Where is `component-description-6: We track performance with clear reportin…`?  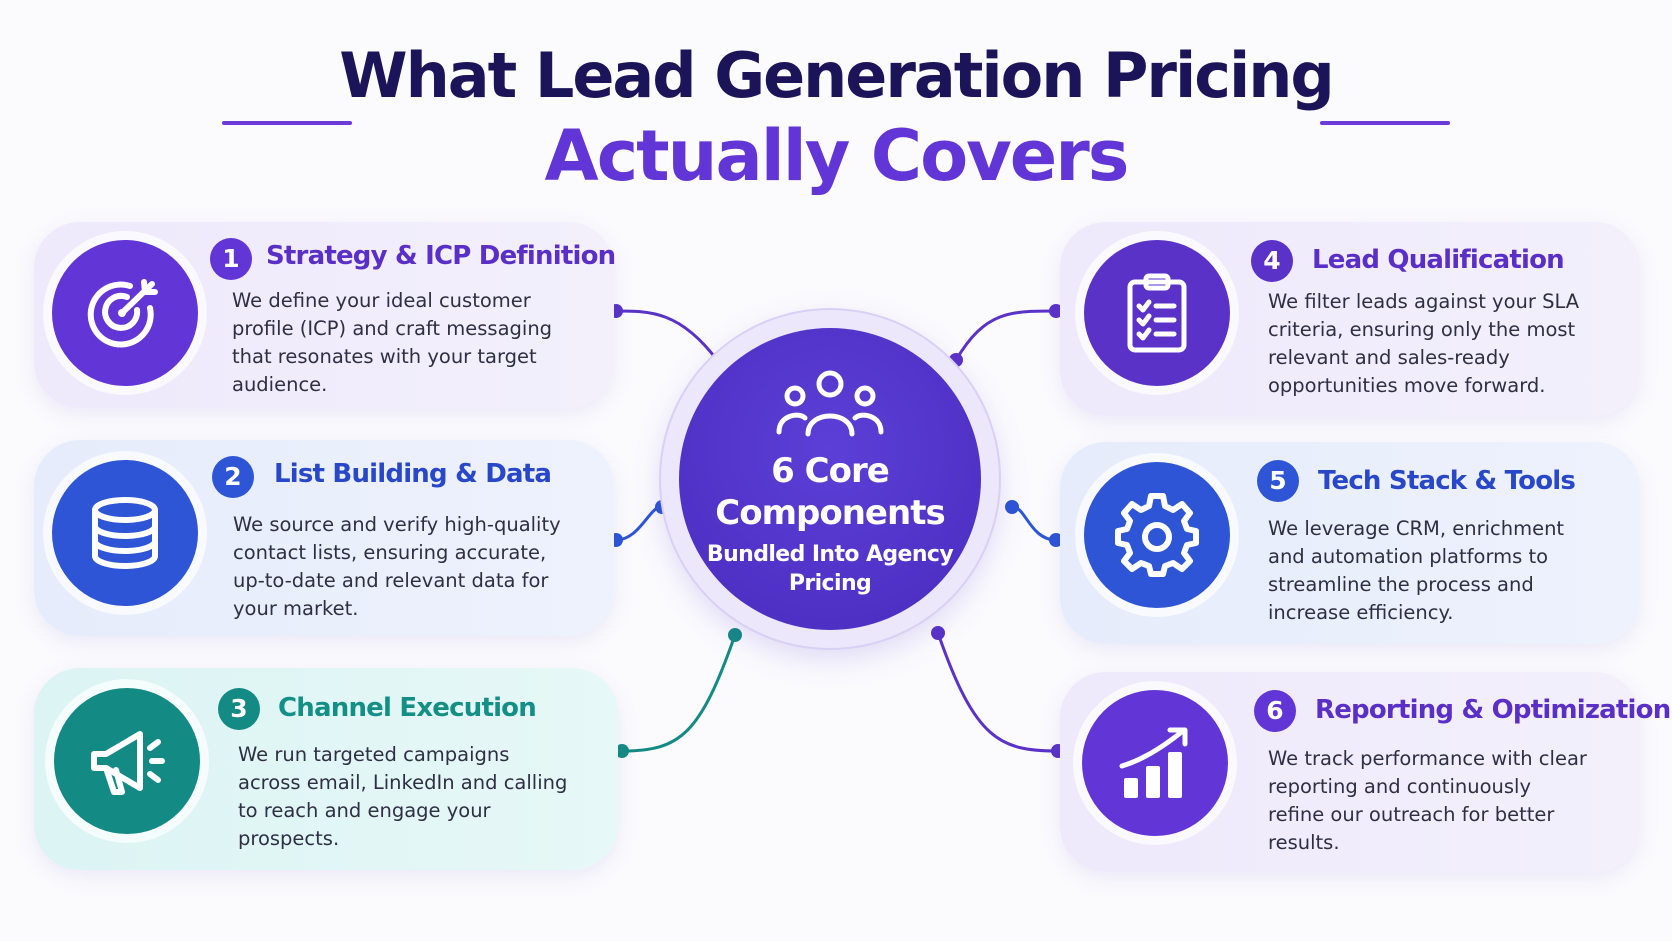 component-description-6: We track performance with clear reportin… is located at coordinates (1427, 800).